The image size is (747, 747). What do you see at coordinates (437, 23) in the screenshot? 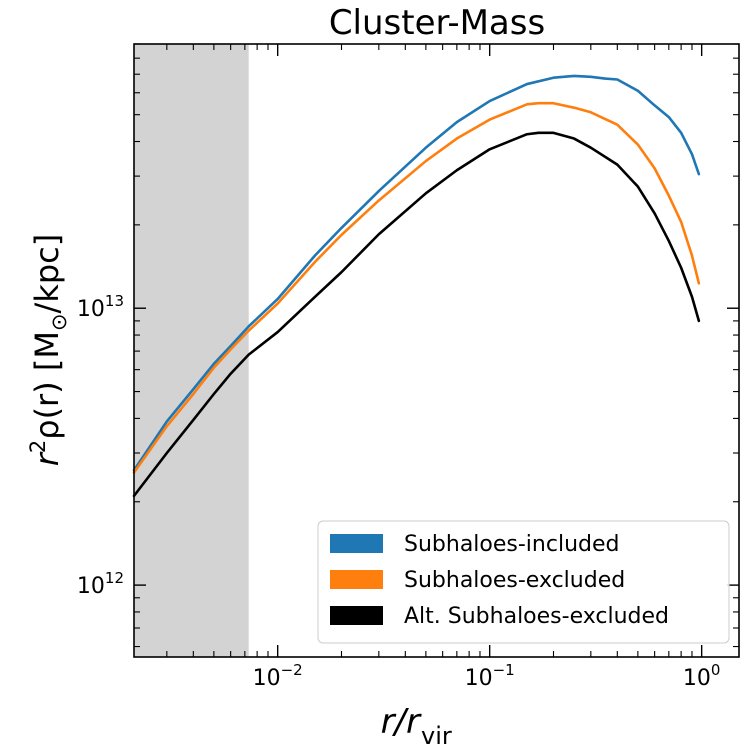
I see `chart-title: Cluster-Mass` at bounding box center [437, 23].